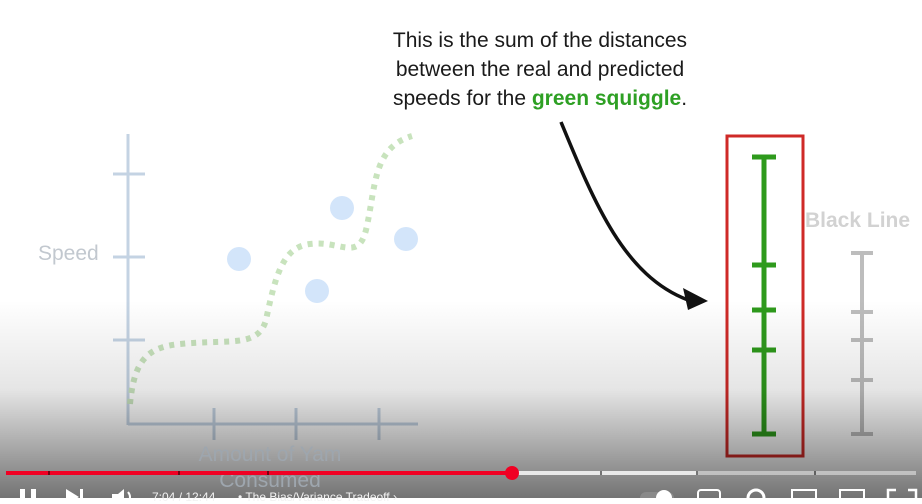 The image size is (922, 504). Describe the element at coordinates (764, 295) in the screenshot. I see `green-distance-bar` at that location.